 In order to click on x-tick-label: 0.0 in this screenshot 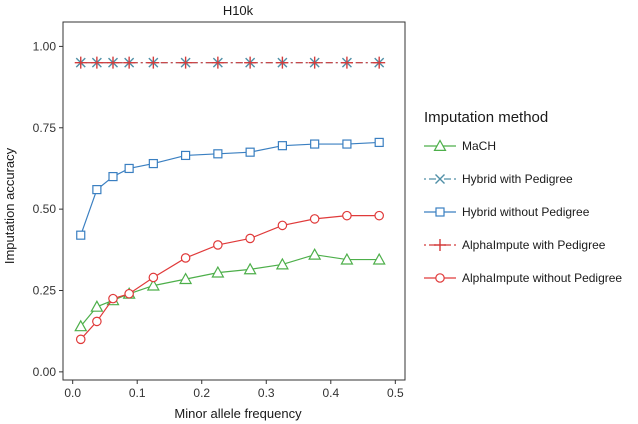, I will do `click(72, 393)`.